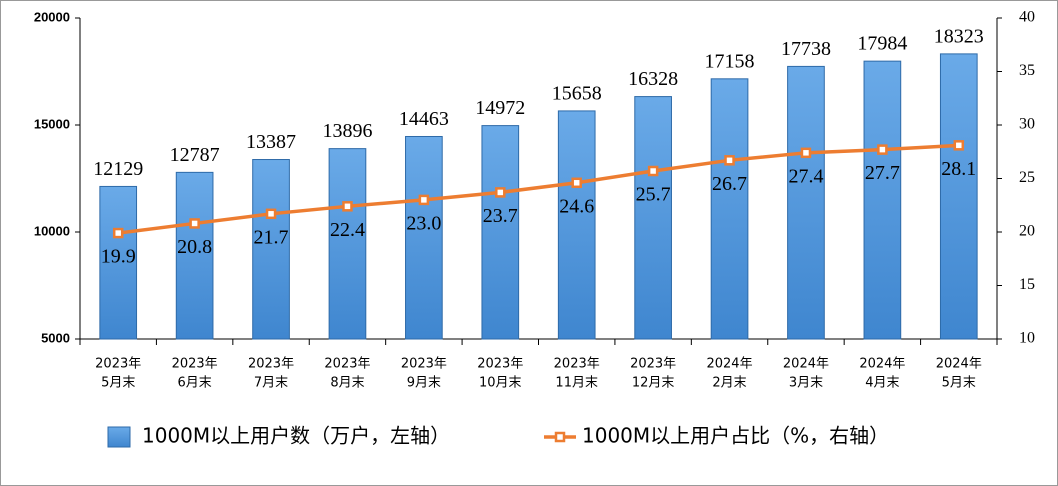  Describe the element at coordinates (1027, 231) in the screenshot. I see `y2-tick-label: 20` at that location.